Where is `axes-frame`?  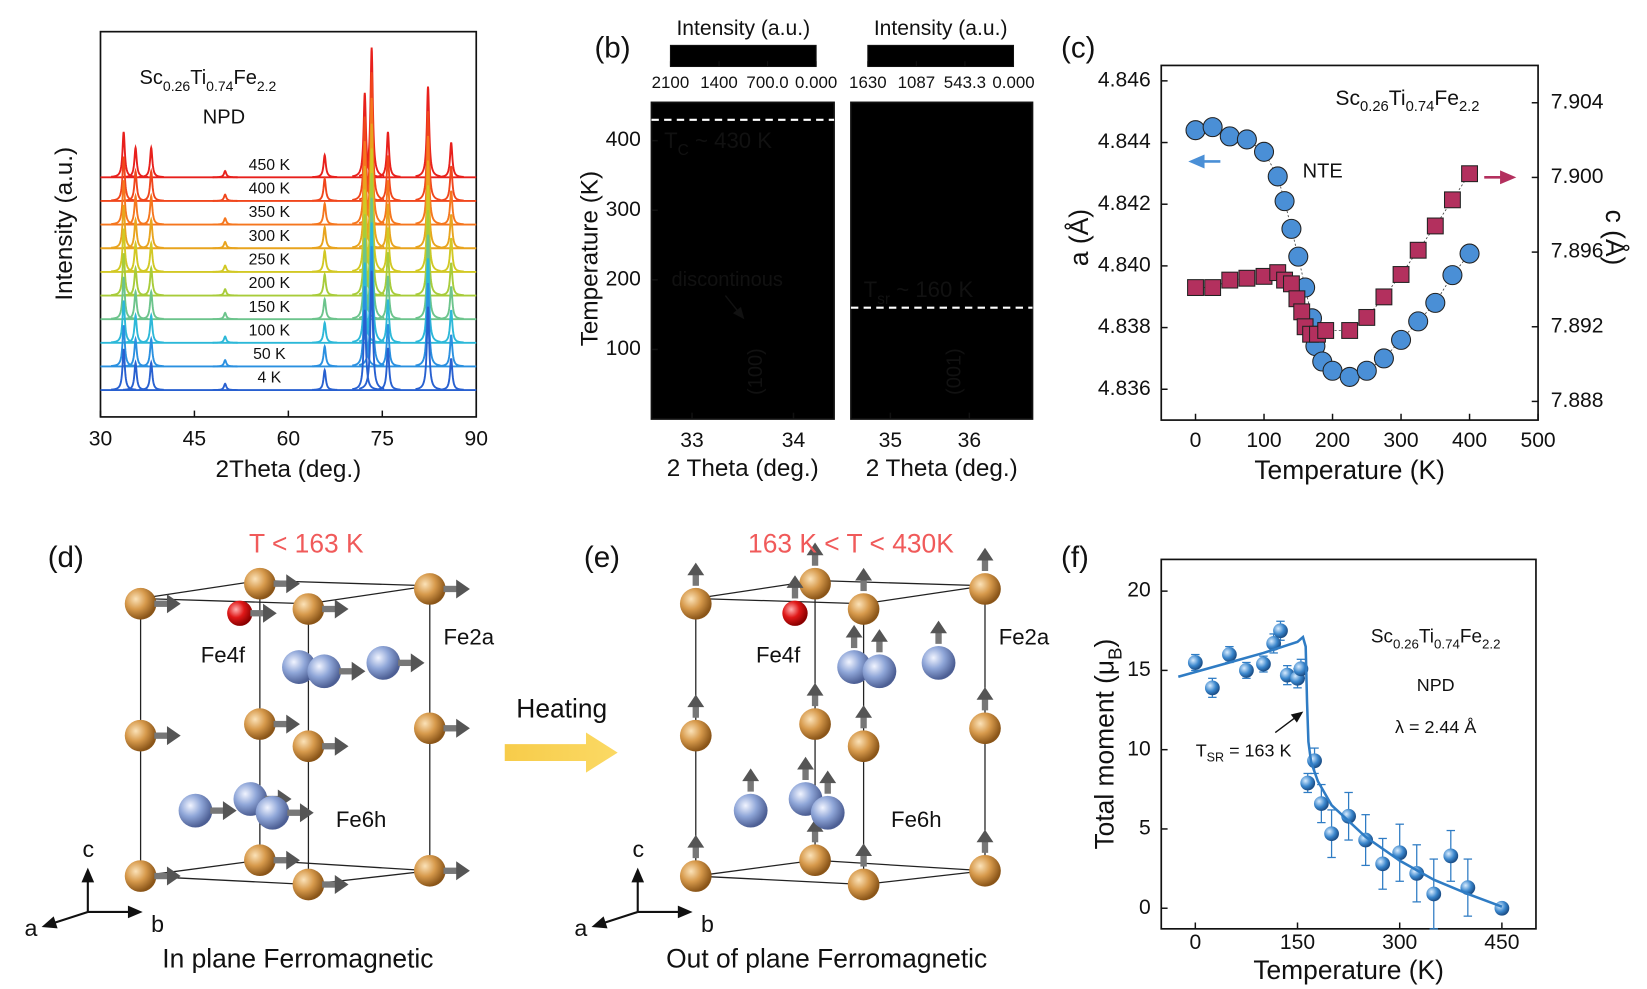 axes-frame is located at coordinates (942, 260).